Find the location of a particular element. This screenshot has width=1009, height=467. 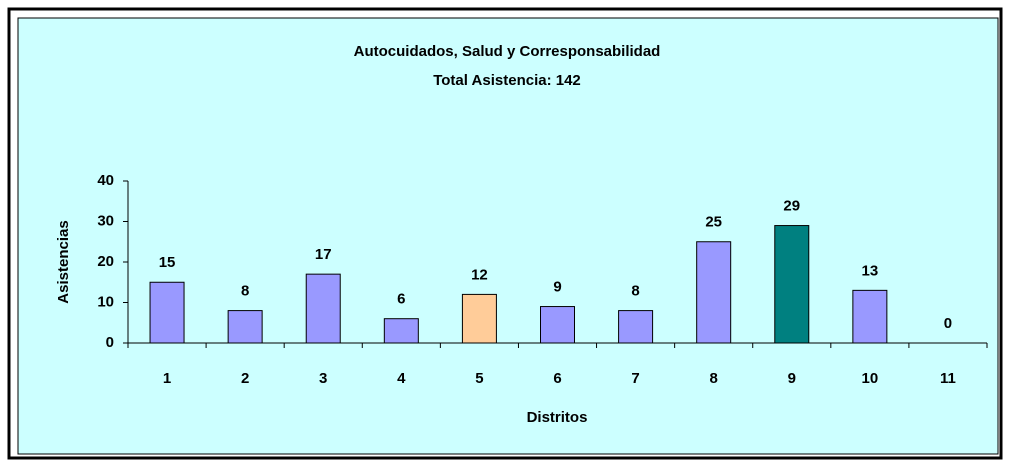

chart-title: Autocuidados, Salud y Corresponsabilidad is located at coordinates (507, 51).